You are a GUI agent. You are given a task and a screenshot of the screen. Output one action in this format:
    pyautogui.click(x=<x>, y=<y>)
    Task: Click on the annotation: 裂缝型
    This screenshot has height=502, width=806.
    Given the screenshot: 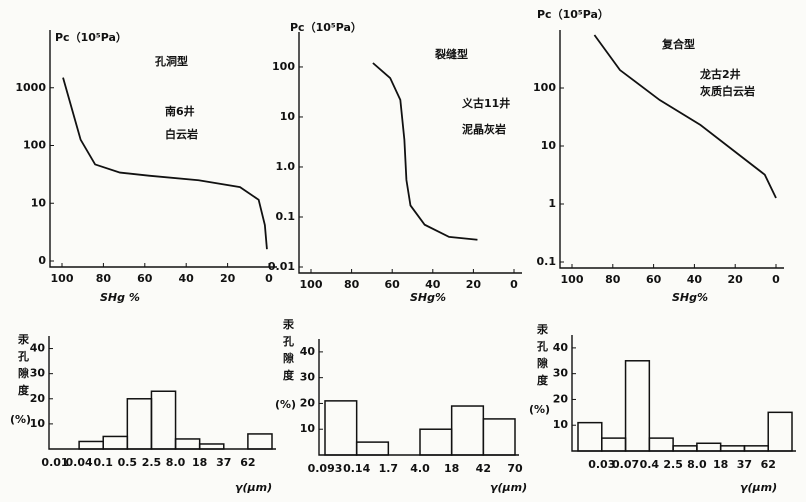 What is the action you would take?
    pyautogui.click(x=451, y=54)
    